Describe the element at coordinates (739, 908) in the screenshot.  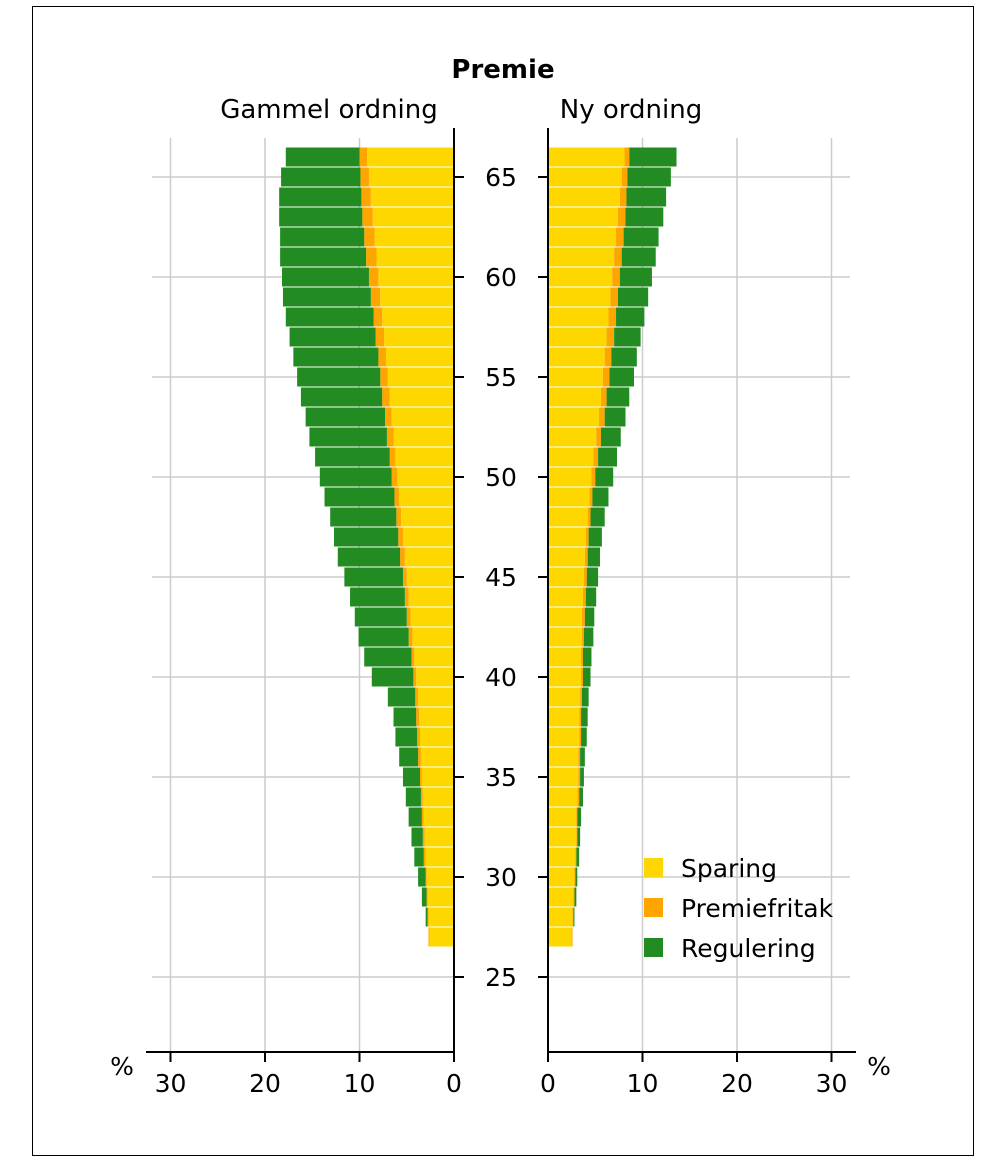
I see `legend: Sparing Premiefritak Regulering` at that location.